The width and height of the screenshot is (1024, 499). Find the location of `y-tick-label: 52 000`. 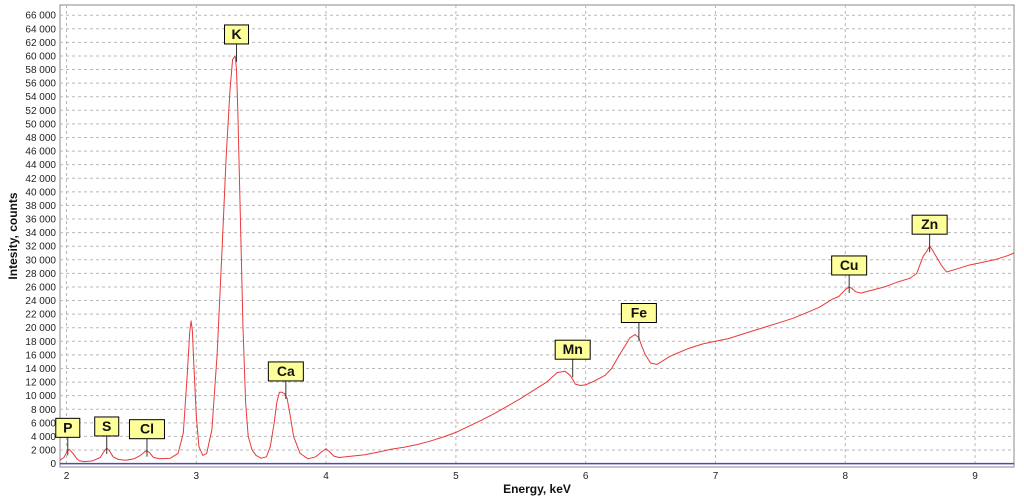

y-tick-label: 52 000 is located at coordinates (40, 111).